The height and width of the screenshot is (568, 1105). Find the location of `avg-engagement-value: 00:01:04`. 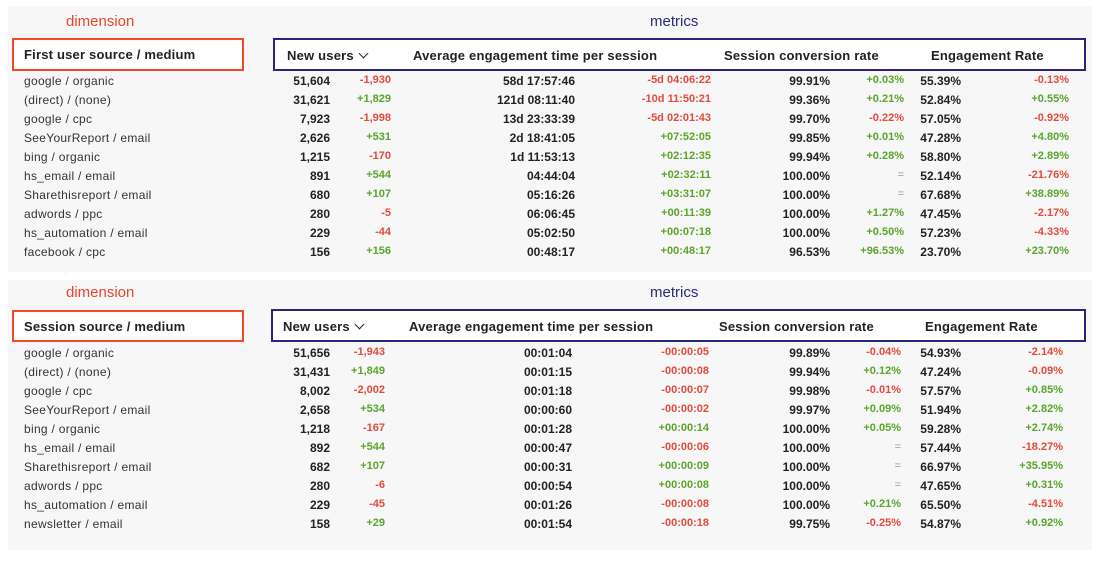

avg-engagement-value: 00:01:04 is located at coordinates (547, 353).